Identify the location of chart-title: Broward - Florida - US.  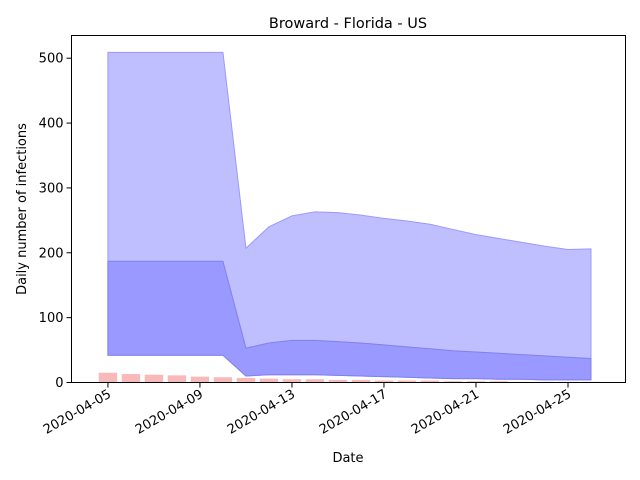
(348, 24).